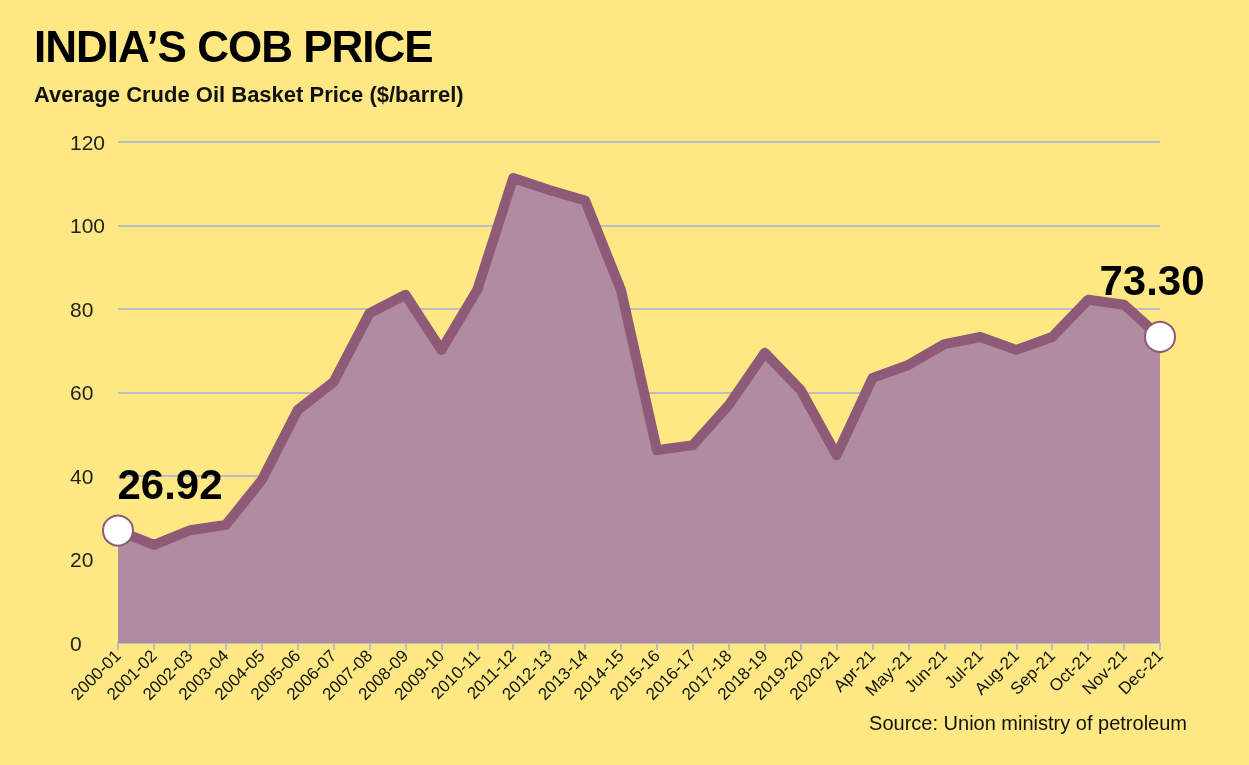 The width and height of the screenshot is (1249, 765). What do you see at coordinates (233, 47) in the screenshot?
I see `chart-title: INDIA’S COB PRICE` at bounding box center [233, 47].